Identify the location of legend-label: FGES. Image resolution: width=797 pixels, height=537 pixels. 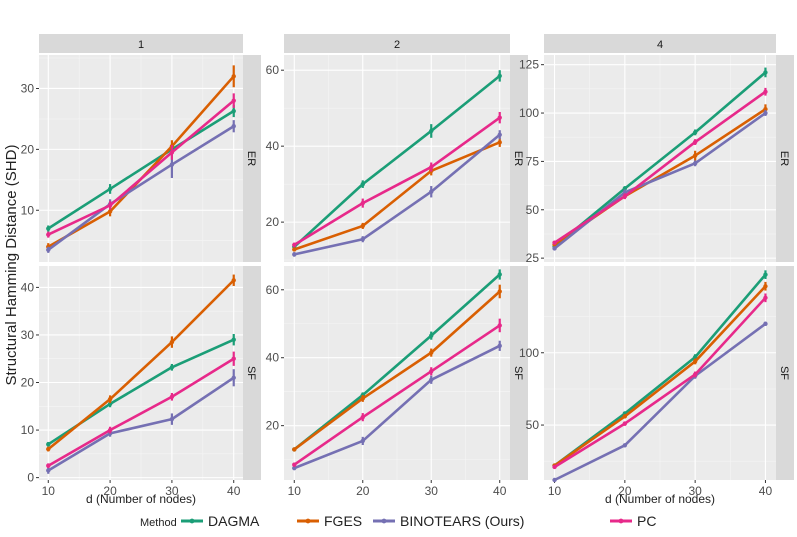
(343, 521).